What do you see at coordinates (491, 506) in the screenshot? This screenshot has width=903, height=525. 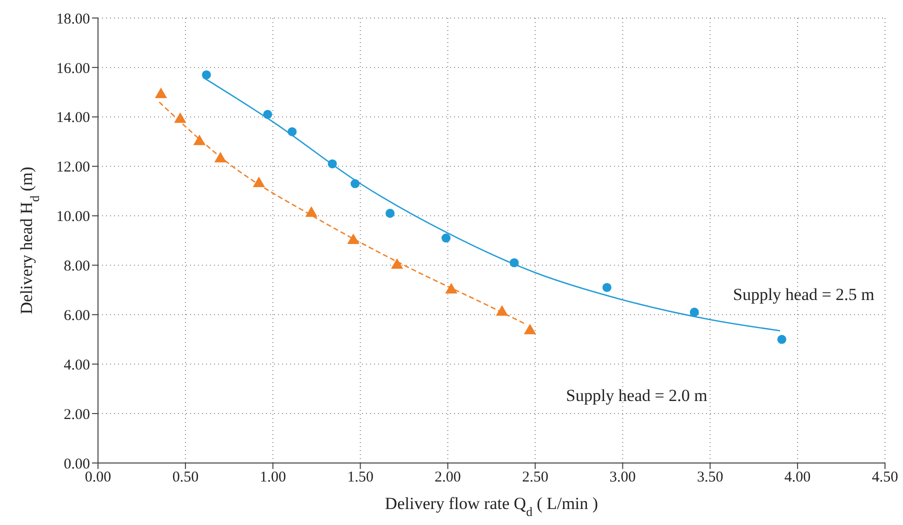 I see `x-axis-title: Delivery flow rate Q$_{d}$ ( L/min )` at bounding box center [491, 506].